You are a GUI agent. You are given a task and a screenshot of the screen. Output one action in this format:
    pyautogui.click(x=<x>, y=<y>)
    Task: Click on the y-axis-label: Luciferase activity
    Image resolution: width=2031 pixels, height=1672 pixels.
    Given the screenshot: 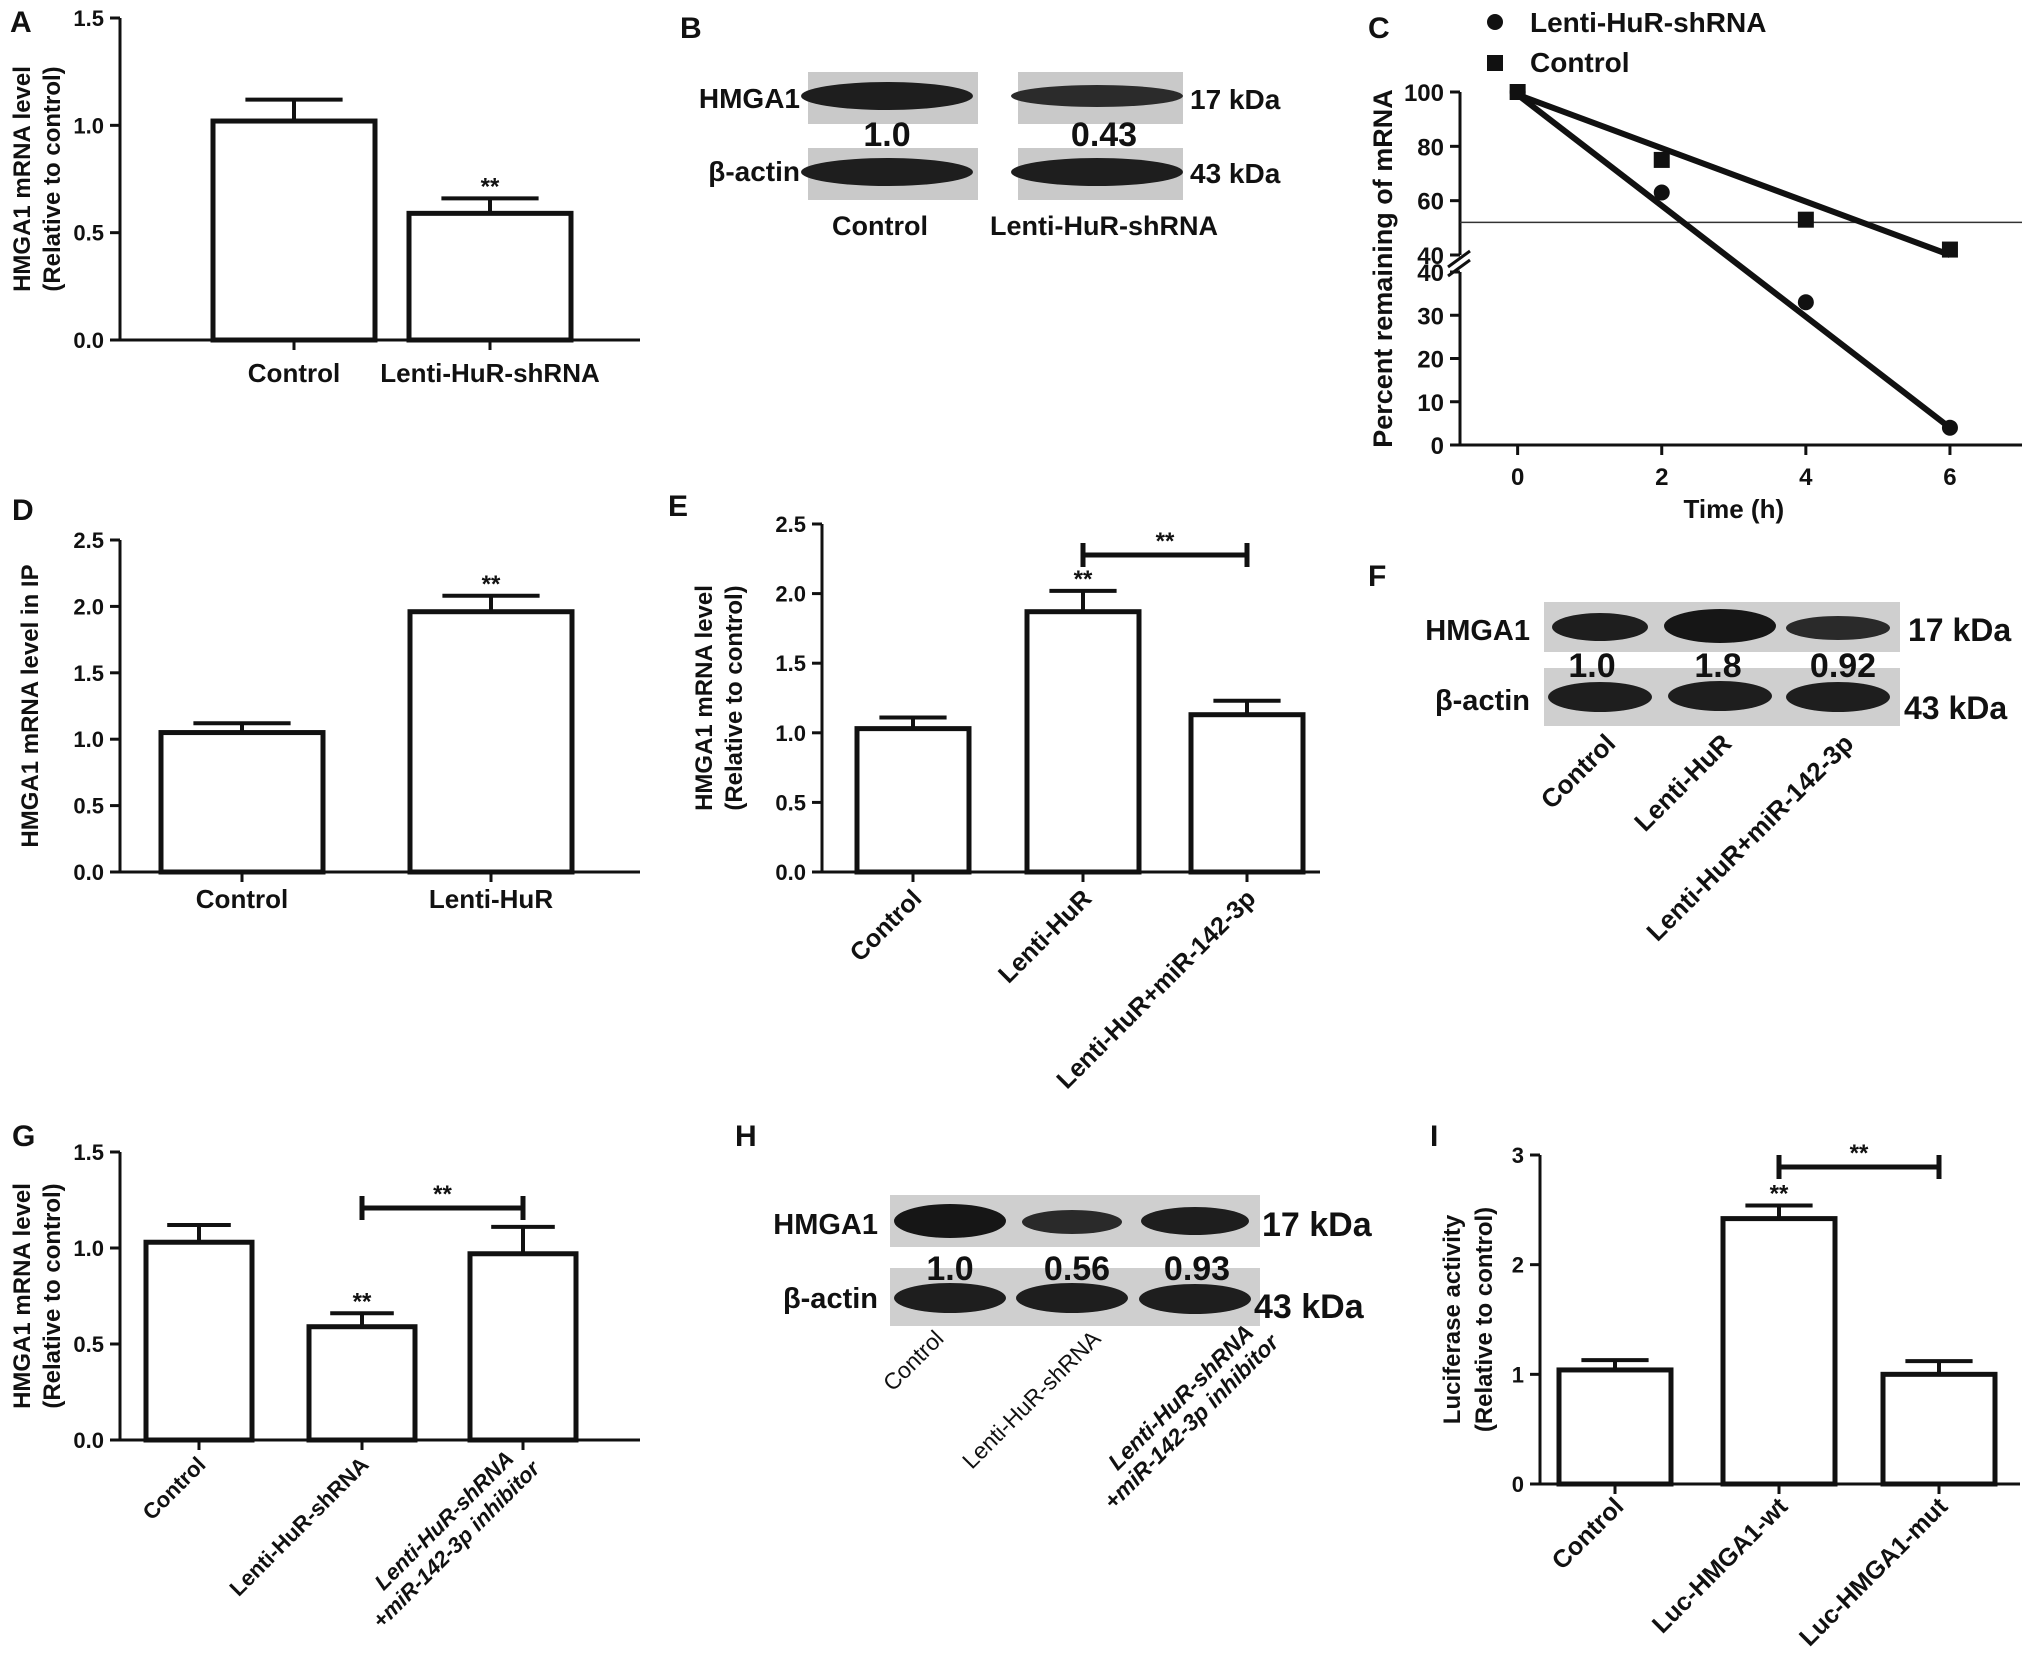 What is the action you would take?
    pyautogui.click(x=1452, y=1319)
    